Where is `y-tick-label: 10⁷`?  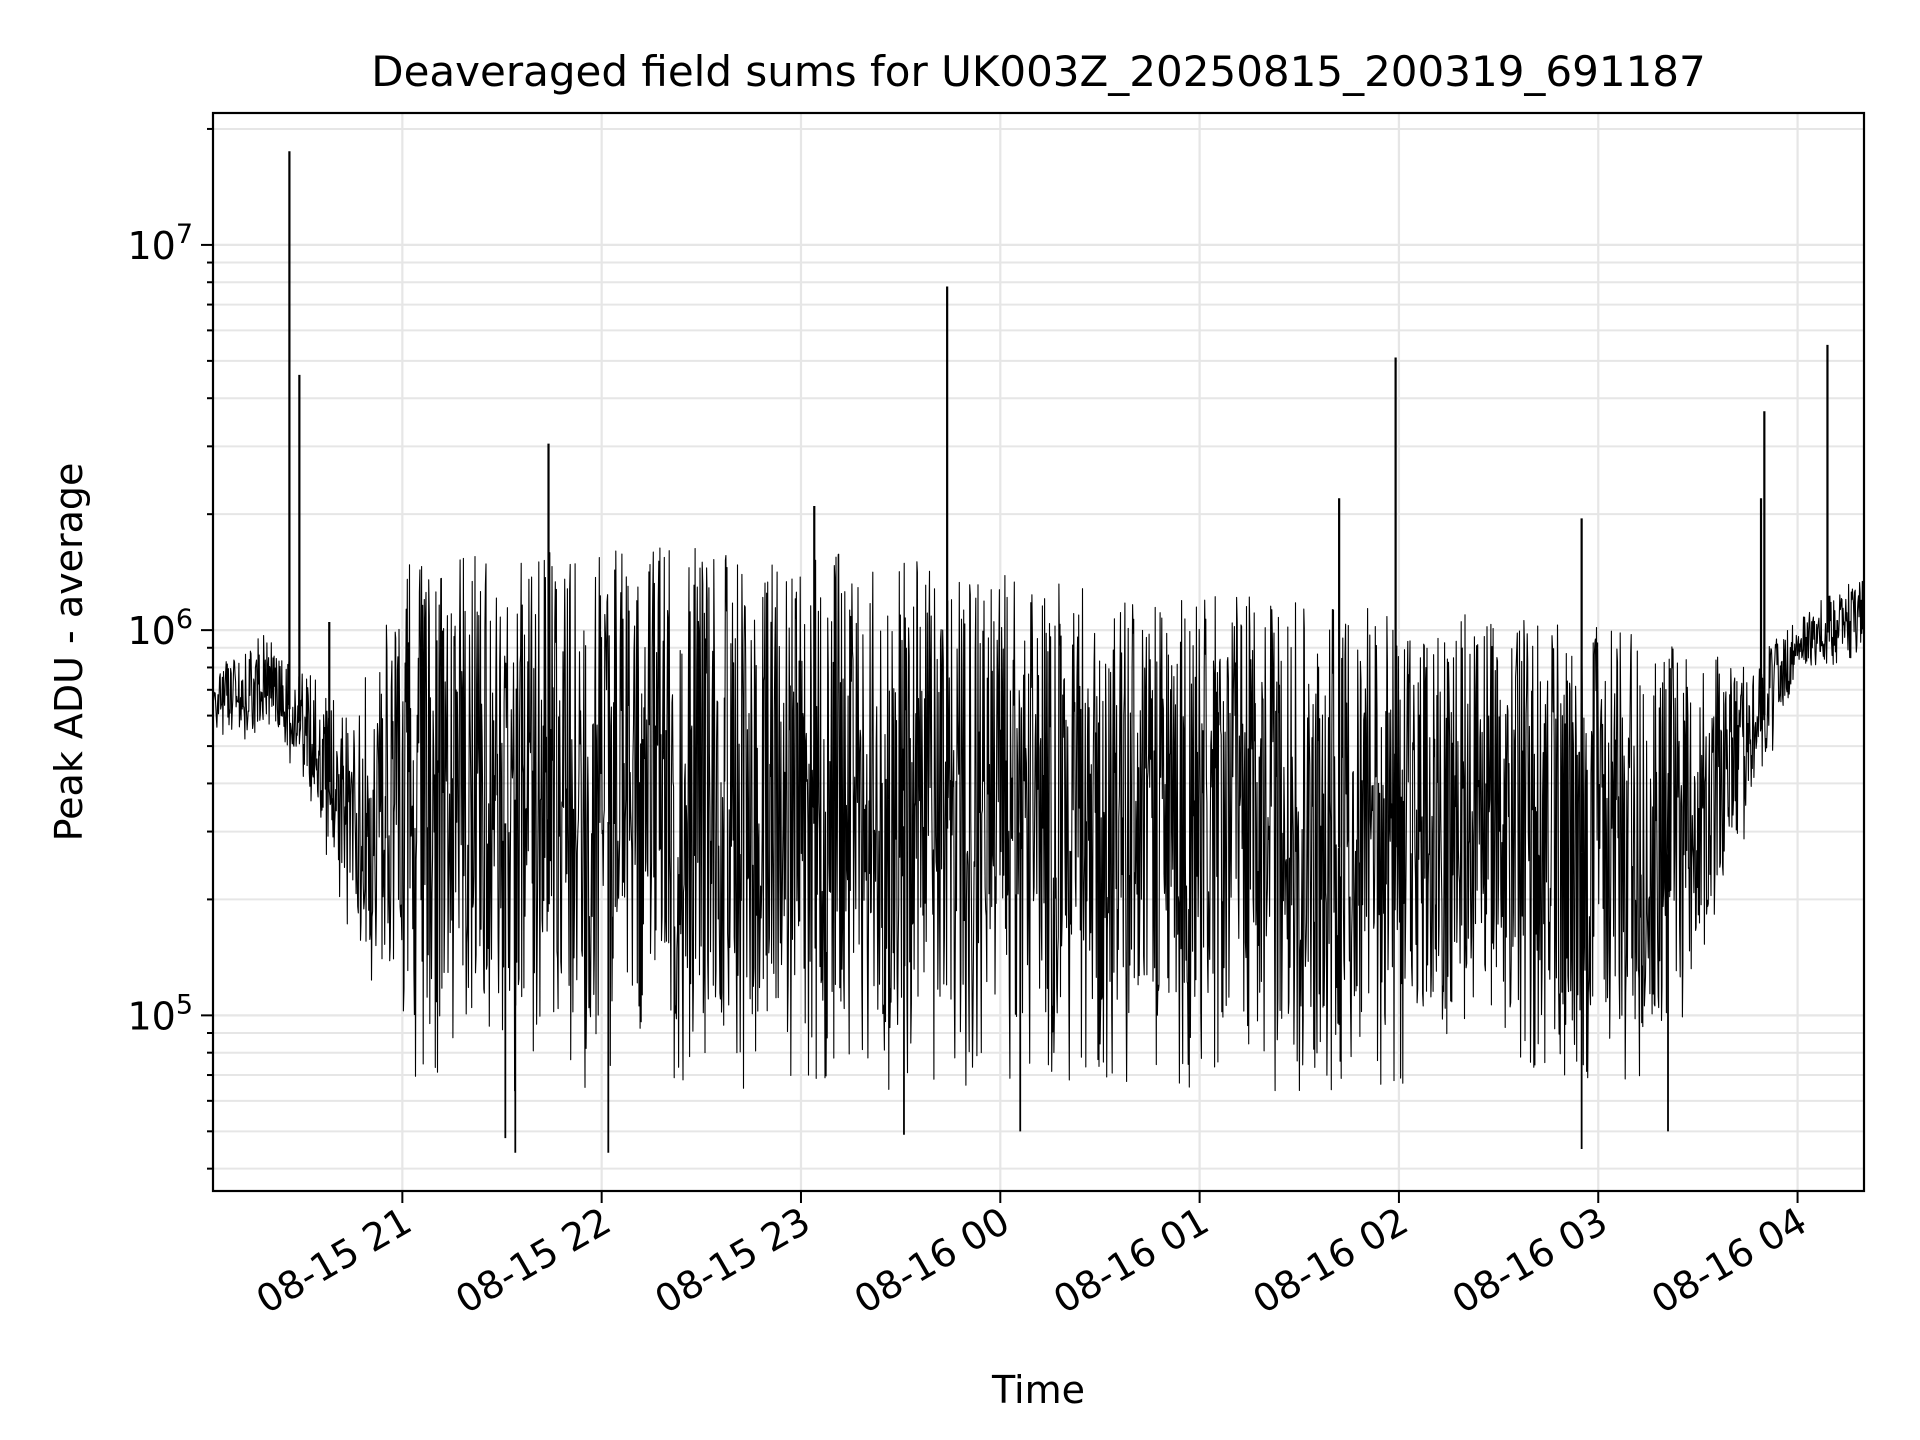
y-tick-label: 10⁷ is located at coordinates (160, 243).